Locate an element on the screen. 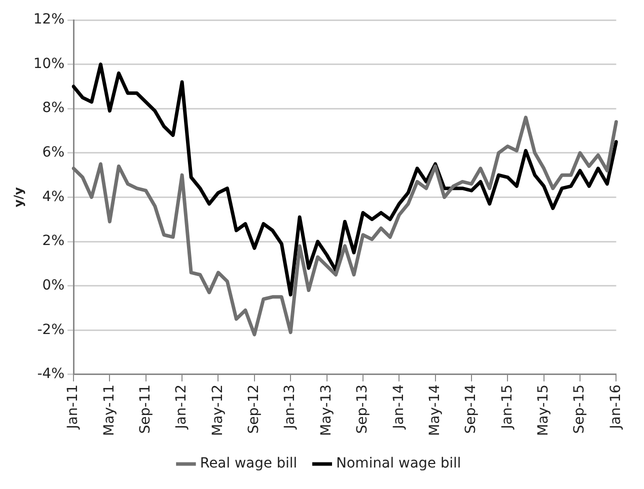 This screenshot has height=489, width=644. x-tick-label: Sep-11 is located at coordinates (146, 409).